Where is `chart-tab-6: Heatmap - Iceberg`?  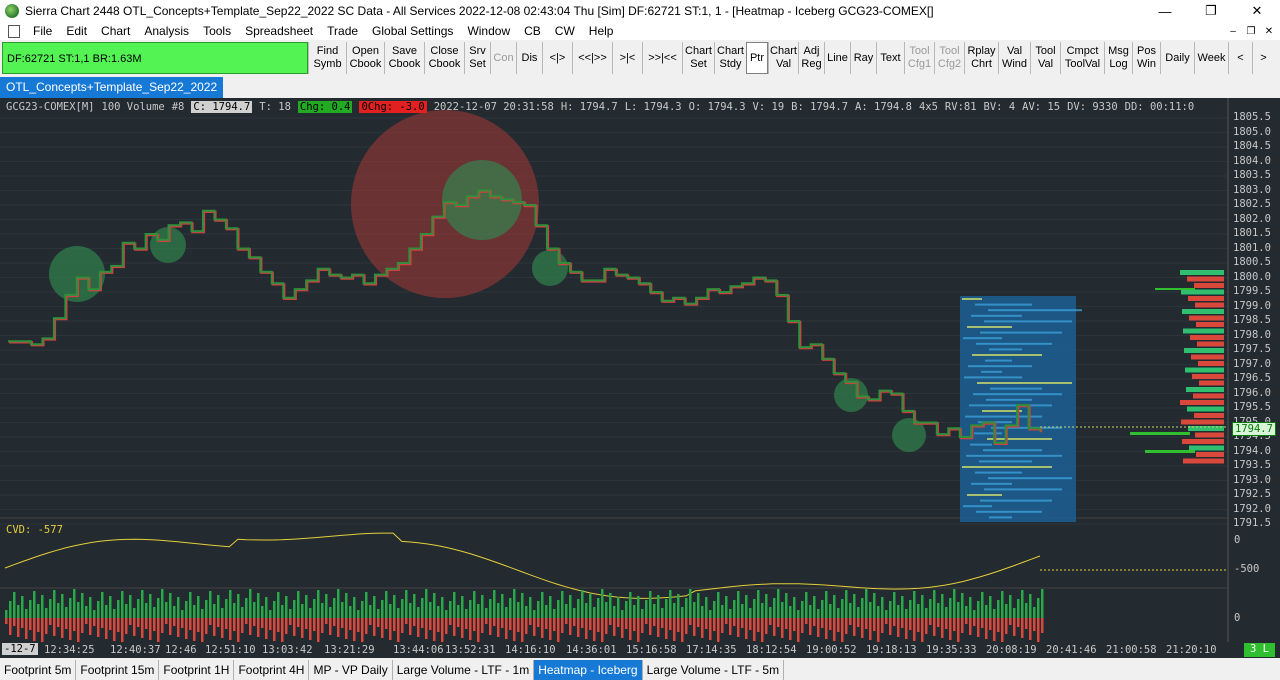
chart-tab-6: Heatmap - Iceberg is located at coordinates (588, 670).